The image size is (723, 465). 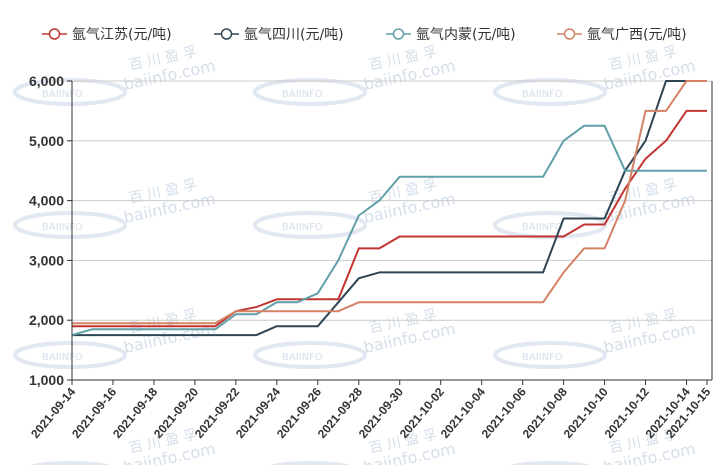 What do you see at coordinates (46, 380) in the screenshot?
I see `y-tick-label: 1,000` at bounding box center [46, 380].